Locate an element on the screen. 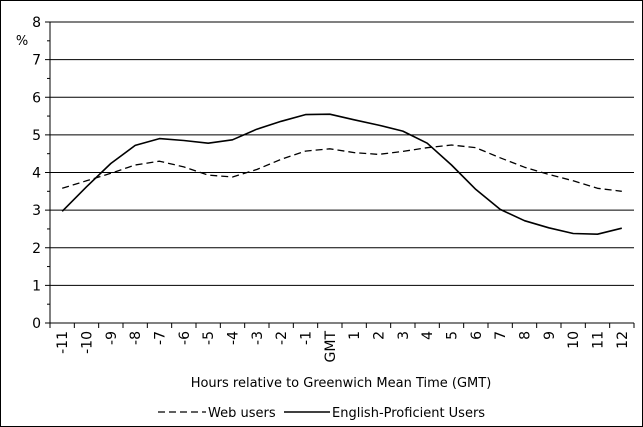 The width and height of the screenshot is (643, 427). x-tick-label-9: 9 is located at coordinates (550, 335).